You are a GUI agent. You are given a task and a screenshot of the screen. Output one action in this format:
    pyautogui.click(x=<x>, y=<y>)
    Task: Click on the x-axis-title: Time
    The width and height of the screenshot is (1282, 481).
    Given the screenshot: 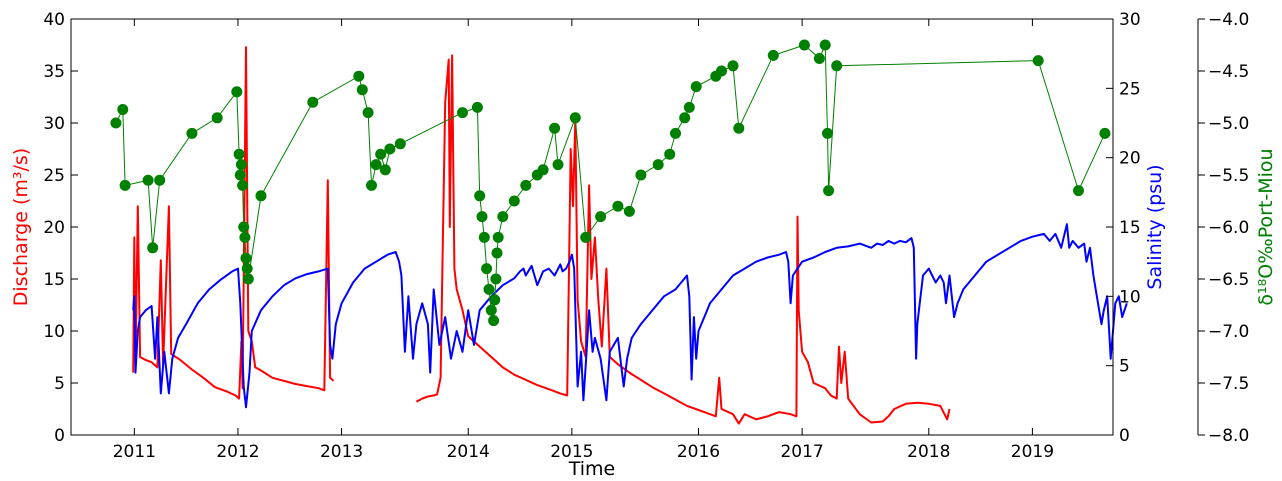 What is the action you would take?
    pyautogui.click(x=592, y=469)
    